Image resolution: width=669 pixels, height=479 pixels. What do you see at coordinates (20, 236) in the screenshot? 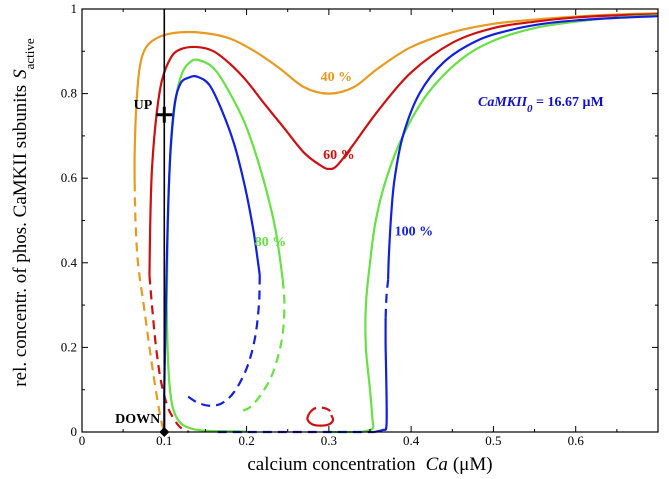
I see `y-axis-title-text: rel. concentr. of phos. CaMKII subunits` at bounding box center [20, 236].